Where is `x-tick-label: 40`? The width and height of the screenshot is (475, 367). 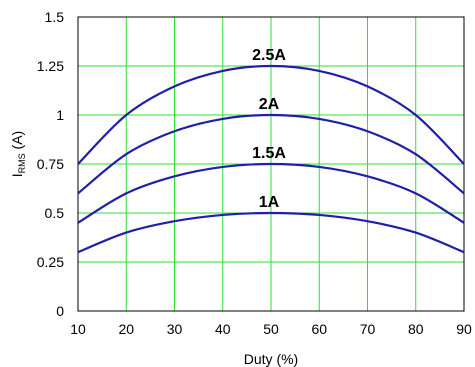 x-tick-label: 40 is located at coordinates (223, 329).